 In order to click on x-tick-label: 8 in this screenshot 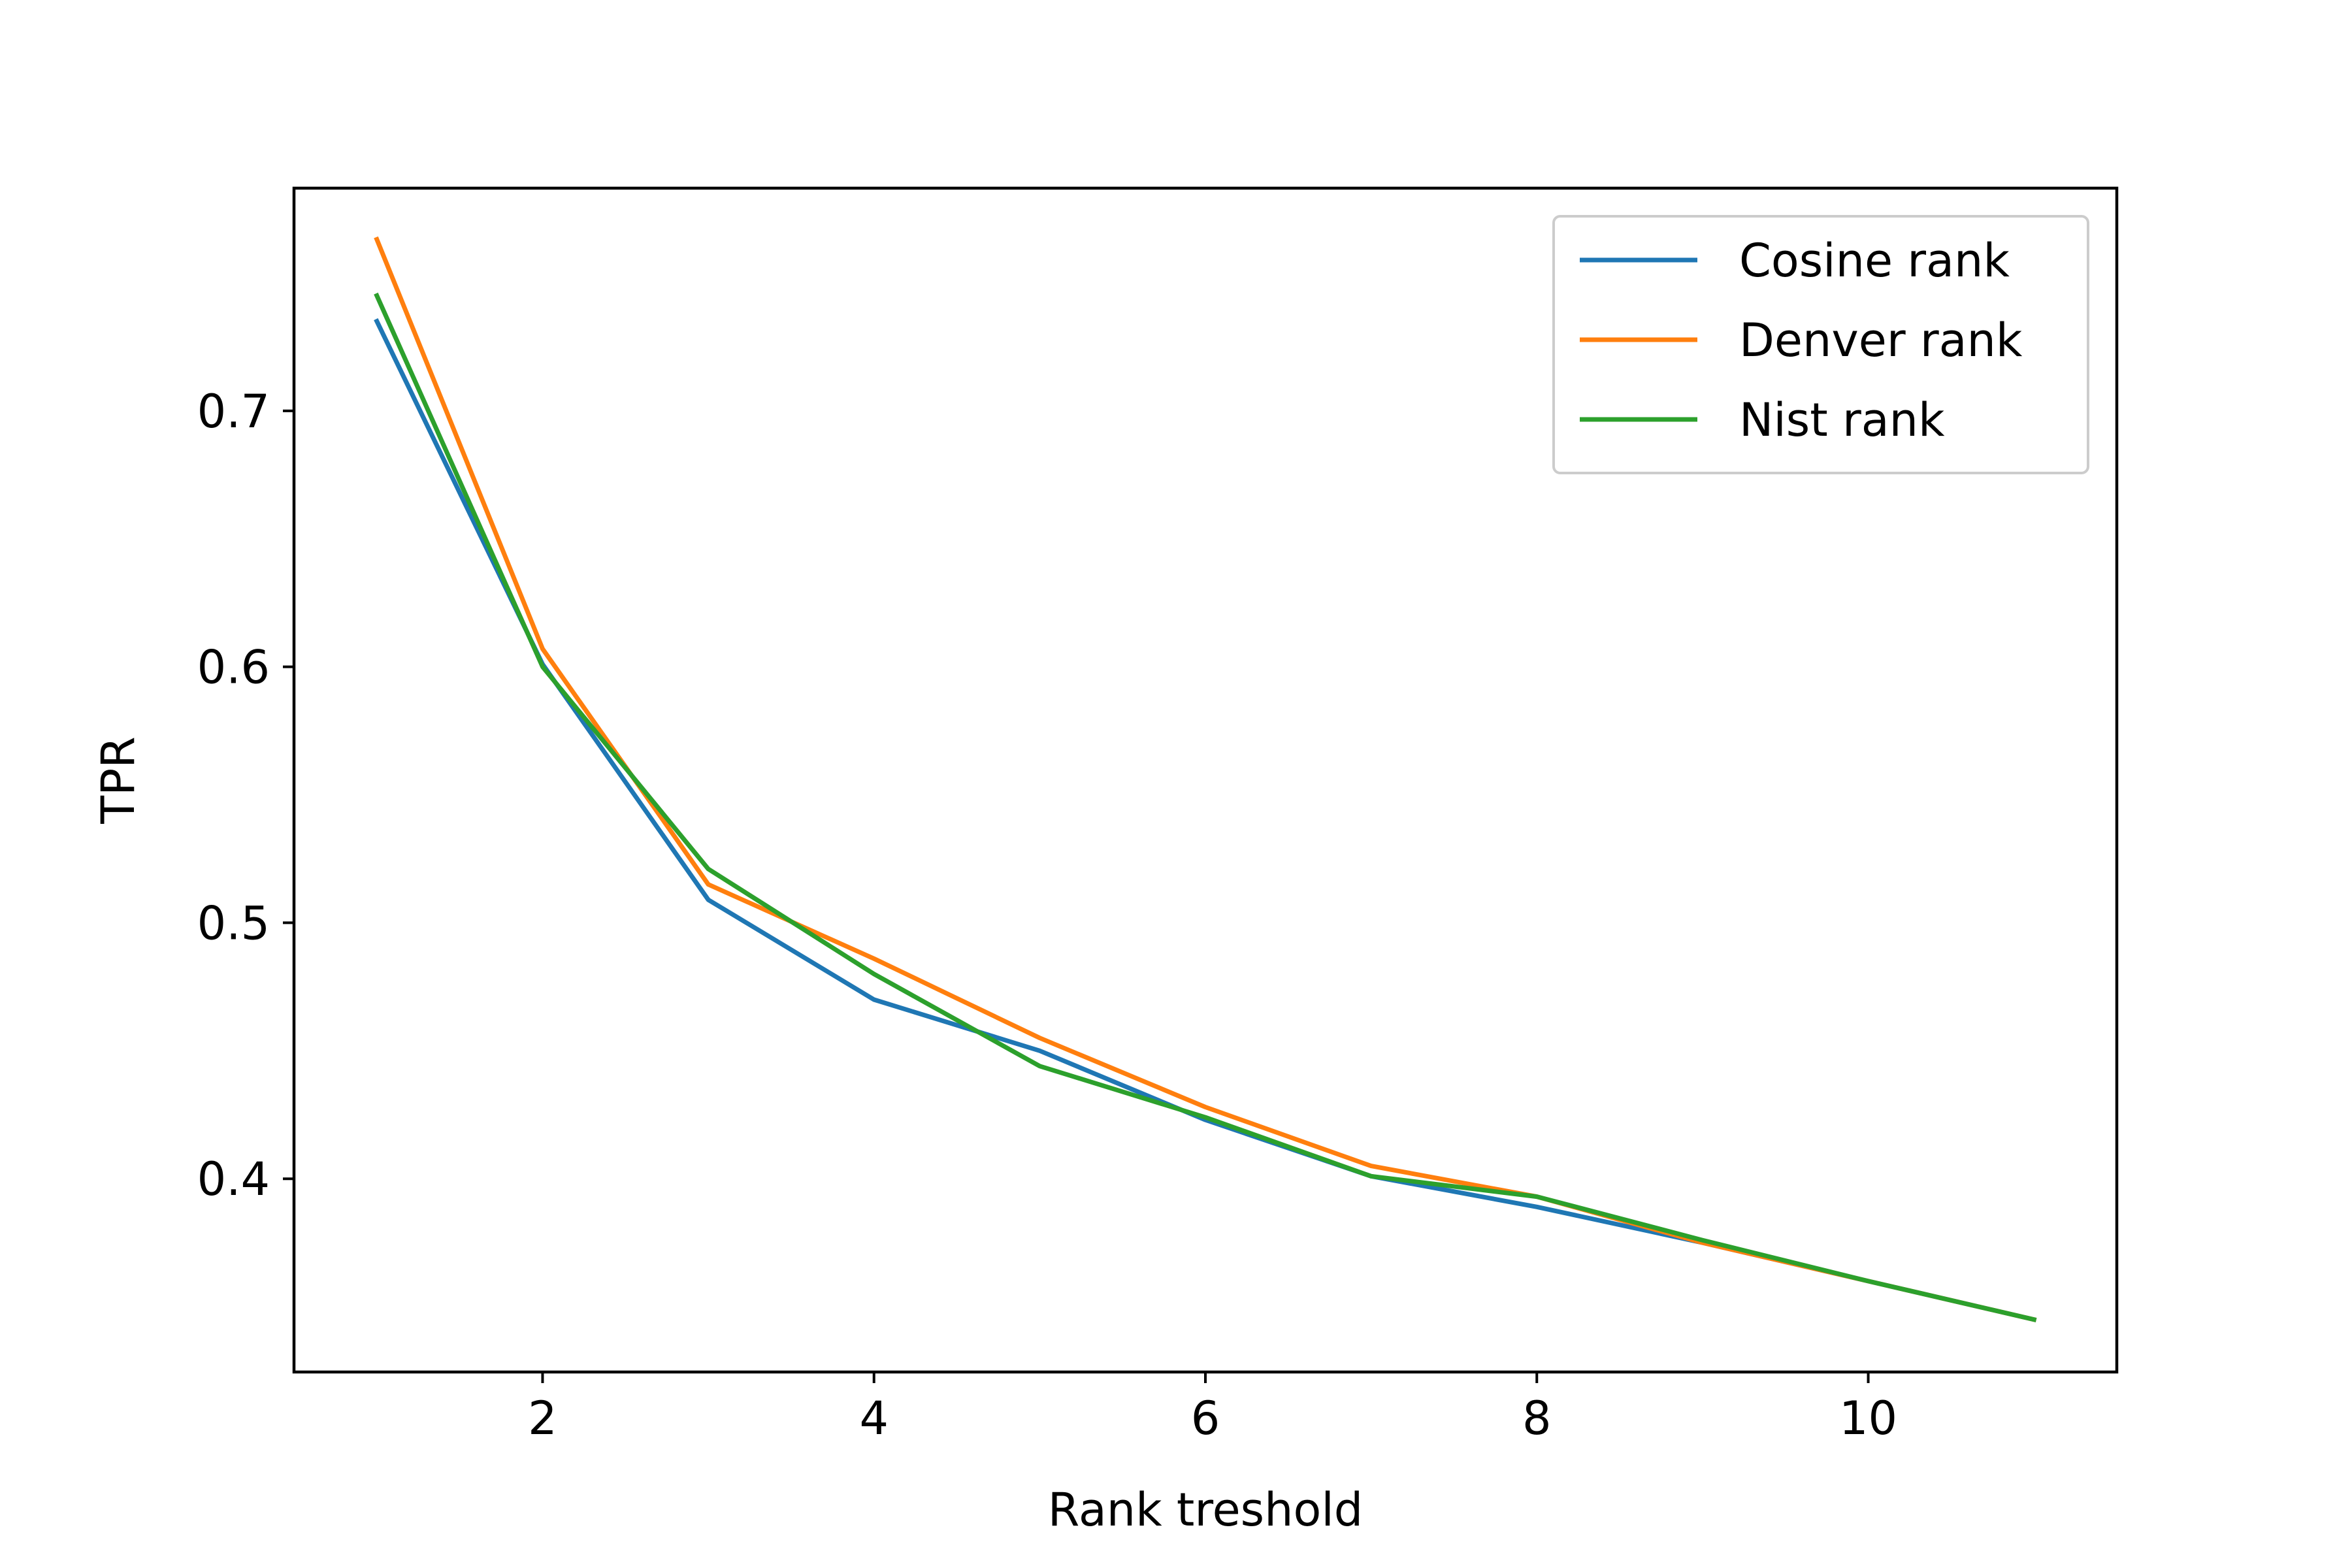, I will do `click(1537, 1418)`.